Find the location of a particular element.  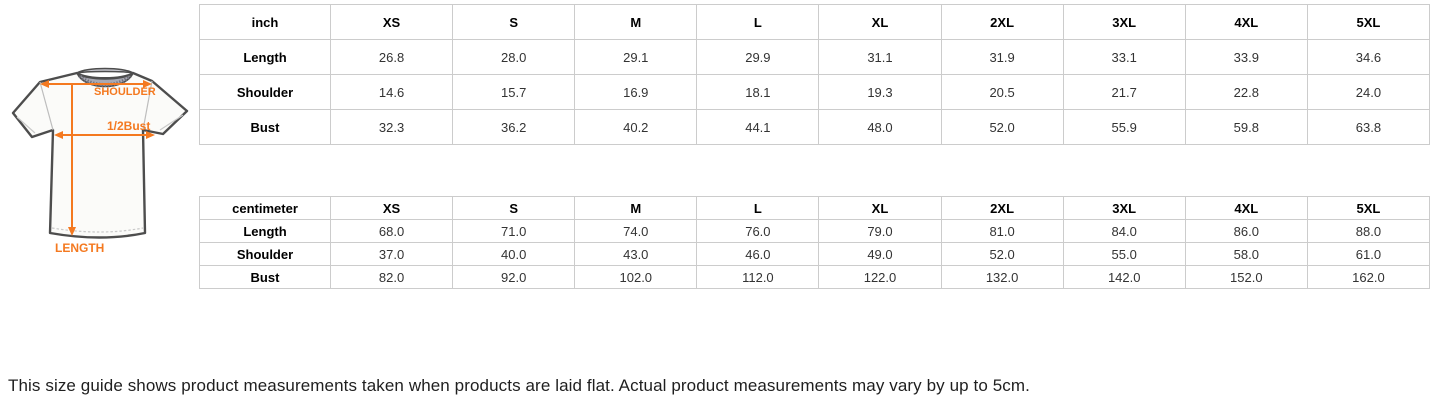

value-cell: 152.0 is located at coordinates (1246, 277).